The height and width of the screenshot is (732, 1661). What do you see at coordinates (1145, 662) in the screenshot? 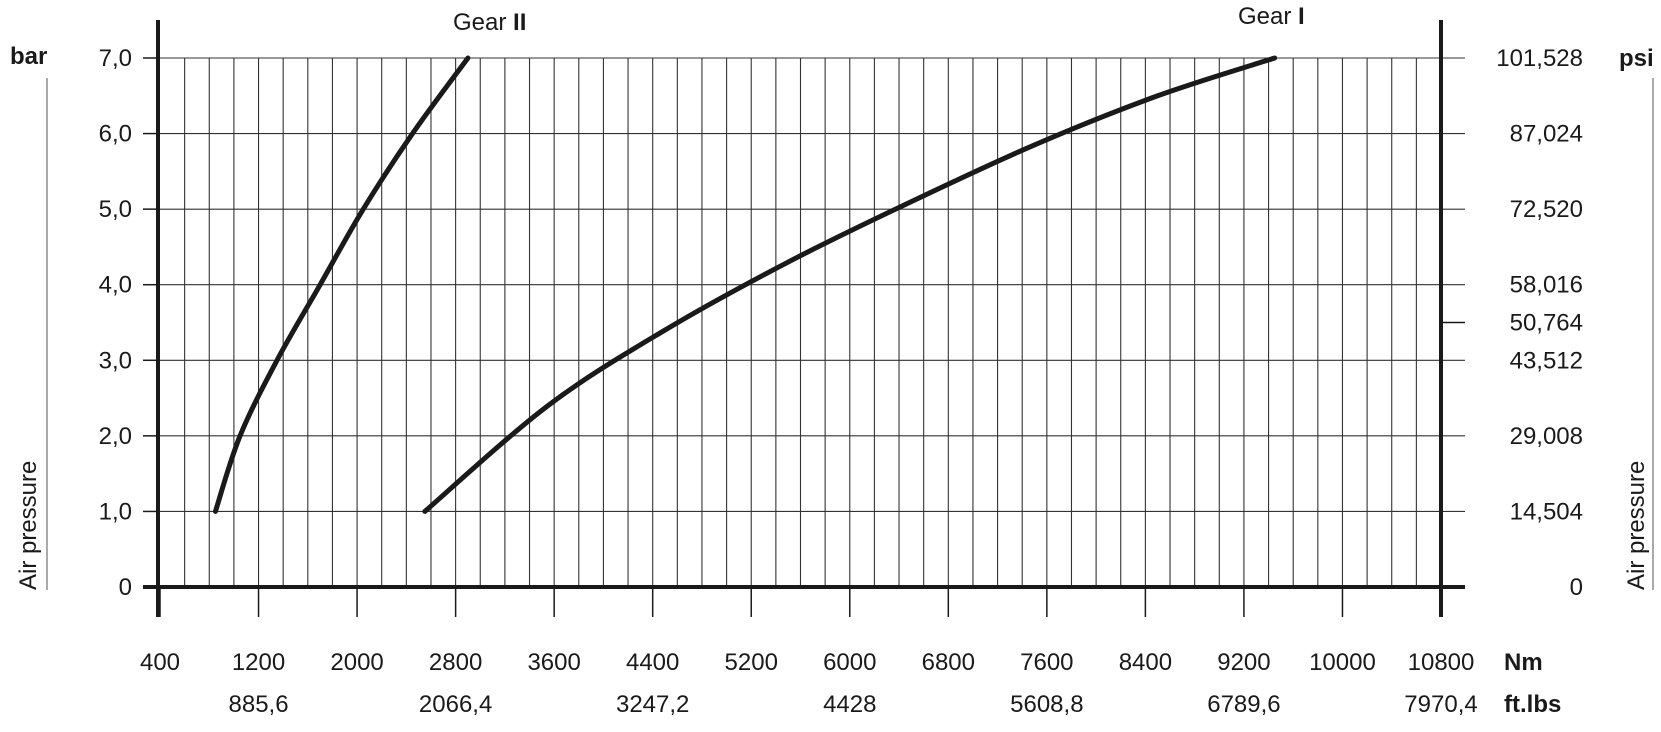
I see `x-tick-label: 8400` at bounding box center [1145, 662].